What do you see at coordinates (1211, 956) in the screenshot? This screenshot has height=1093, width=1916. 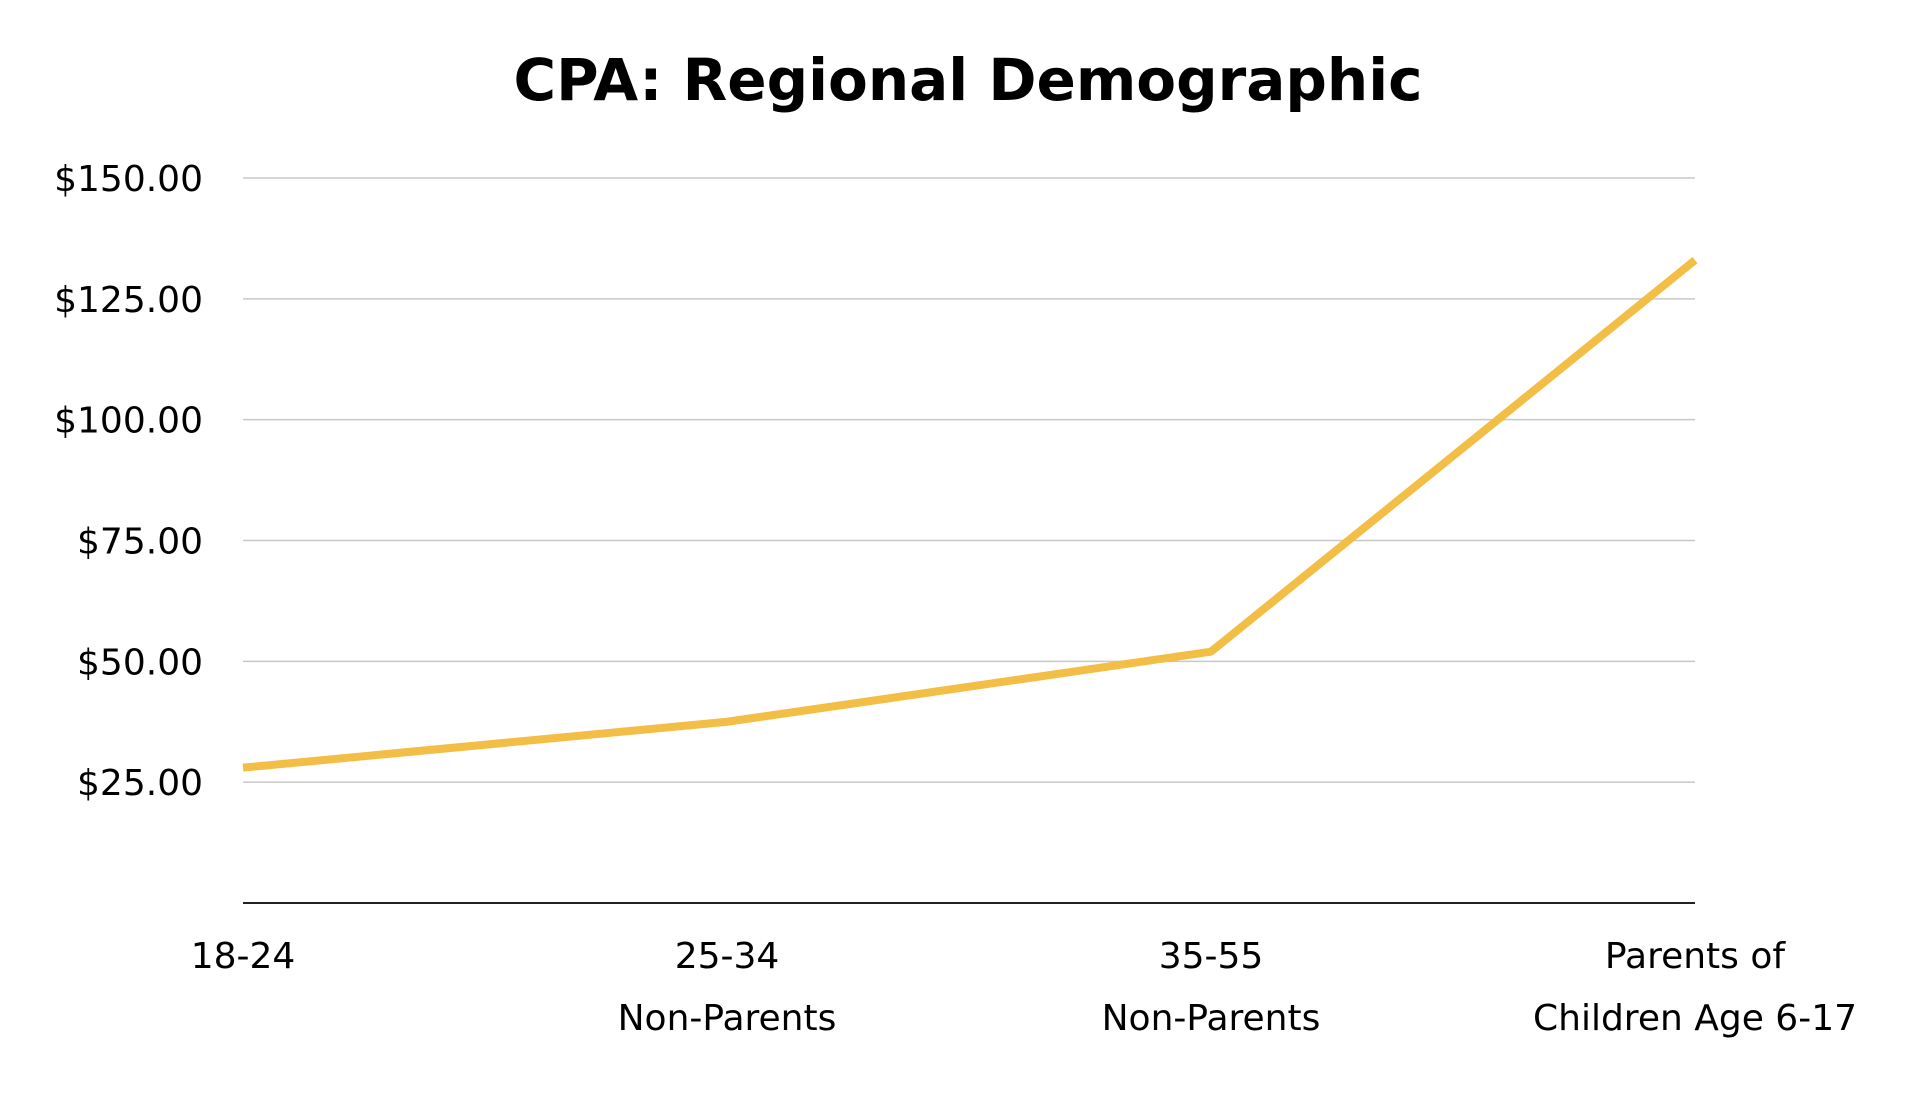 I see `x-tick-label-line: 35-55` at bounding box center [1211, 956].